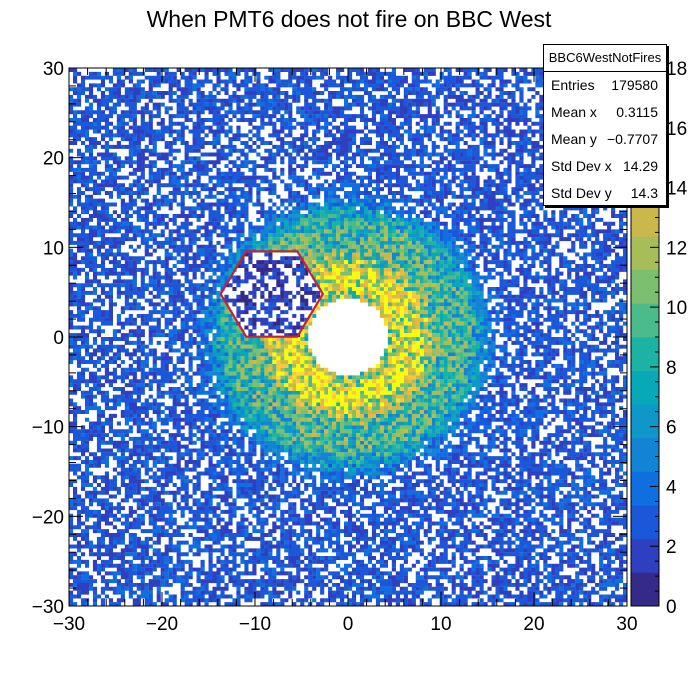  Describe the element at coordinates (677, 189) in the screenshot. I see `z-tick-label: 14` at that location.